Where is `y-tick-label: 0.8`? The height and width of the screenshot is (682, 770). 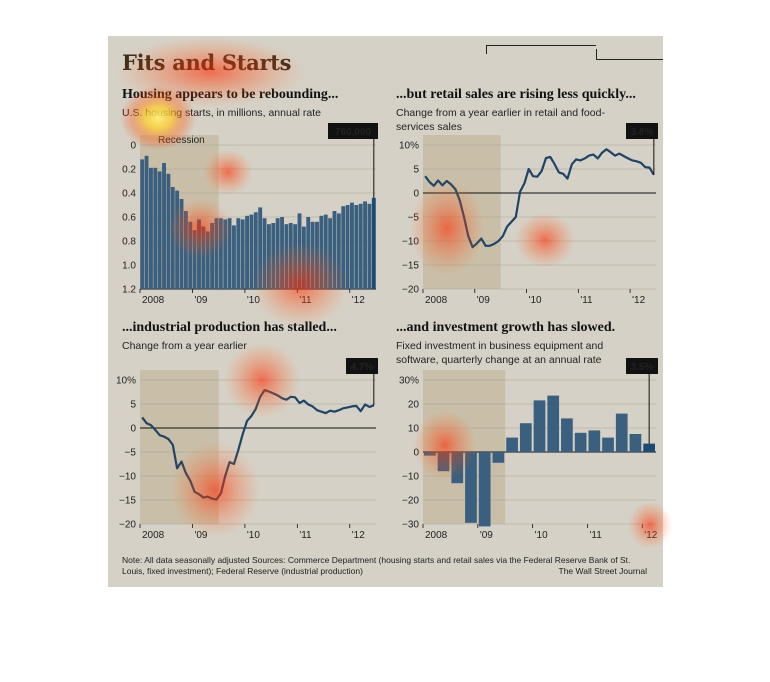 y-tick-label: 0.8 is located at coordinates (129, 242).